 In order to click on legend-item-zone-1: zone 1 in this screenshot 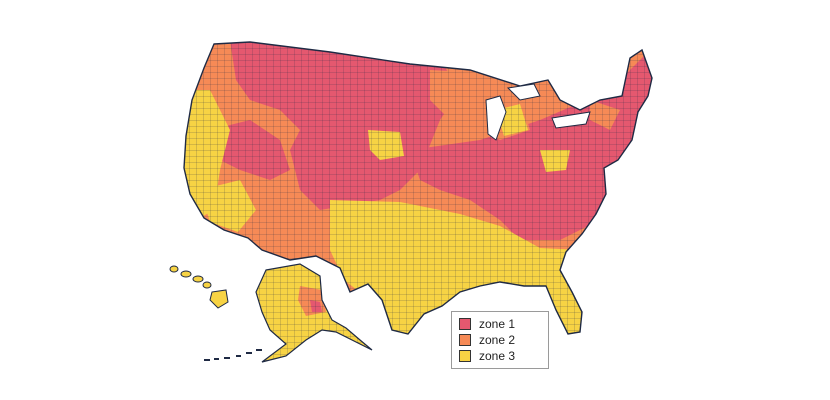, I will do `click(503, 324)`.